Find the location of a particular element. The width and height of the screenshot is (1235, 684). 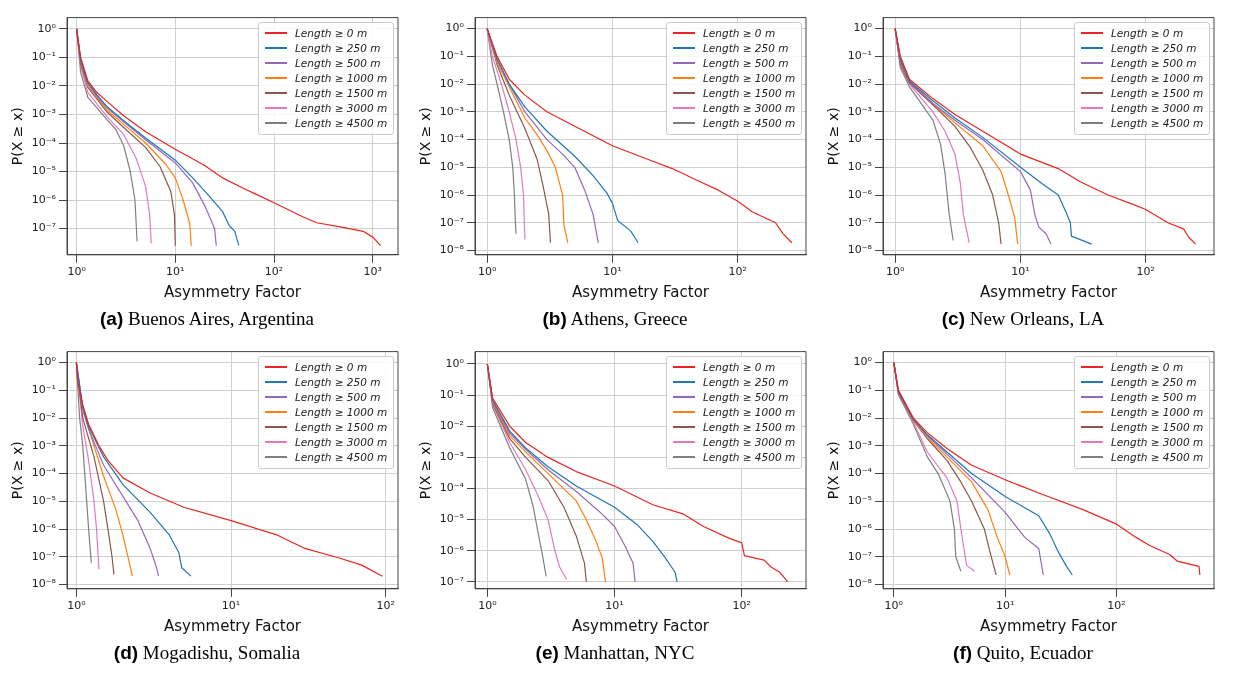

text: (a) Buenos Aires, Argentina is located at coordinates (207, 318).